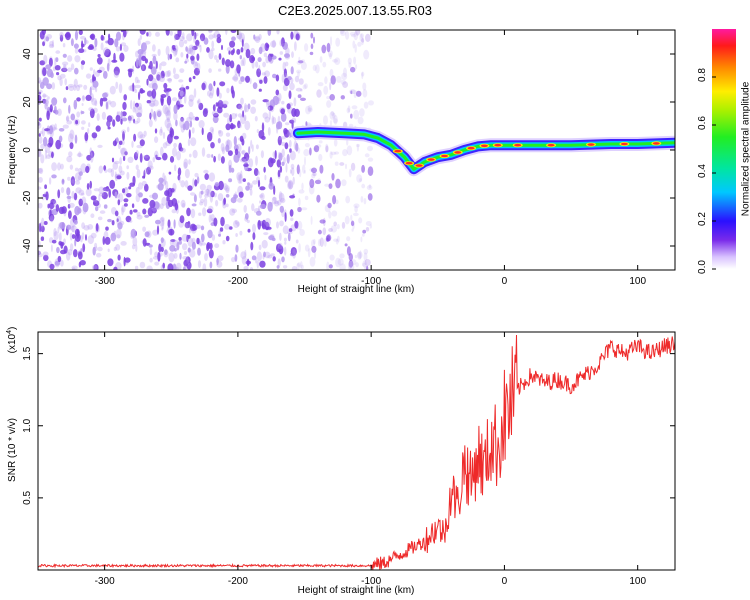  What do you see at coordinates (105, 581) in the screenshot?
I see `snr-x-tick-label: -300` at bounding box center [105, 581].